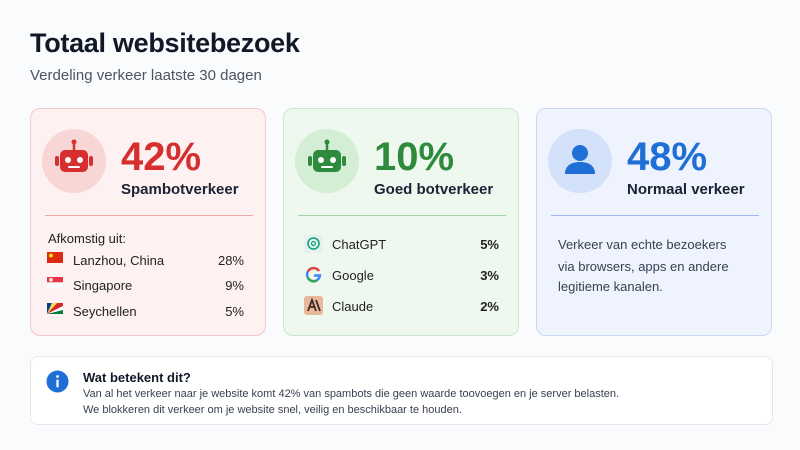  Describe the element at coordinates (313, 305) in the screenshot. I see `claude-logo` at that location.